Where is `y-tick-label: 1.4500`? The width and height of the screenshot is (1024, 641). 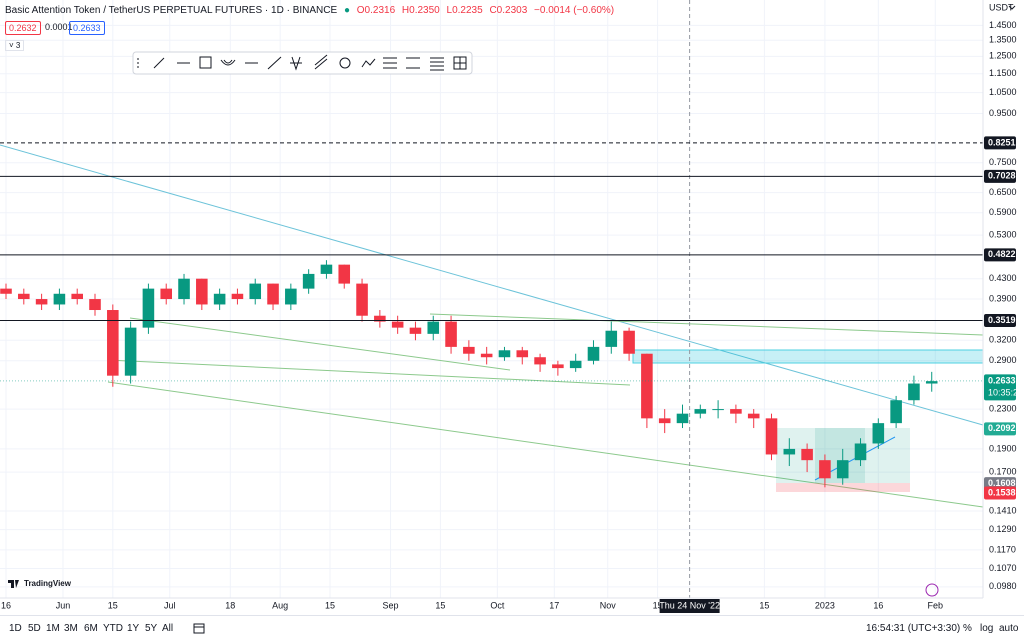 y-tick-label: 1.4500 is located at coordinates (1003, 25).